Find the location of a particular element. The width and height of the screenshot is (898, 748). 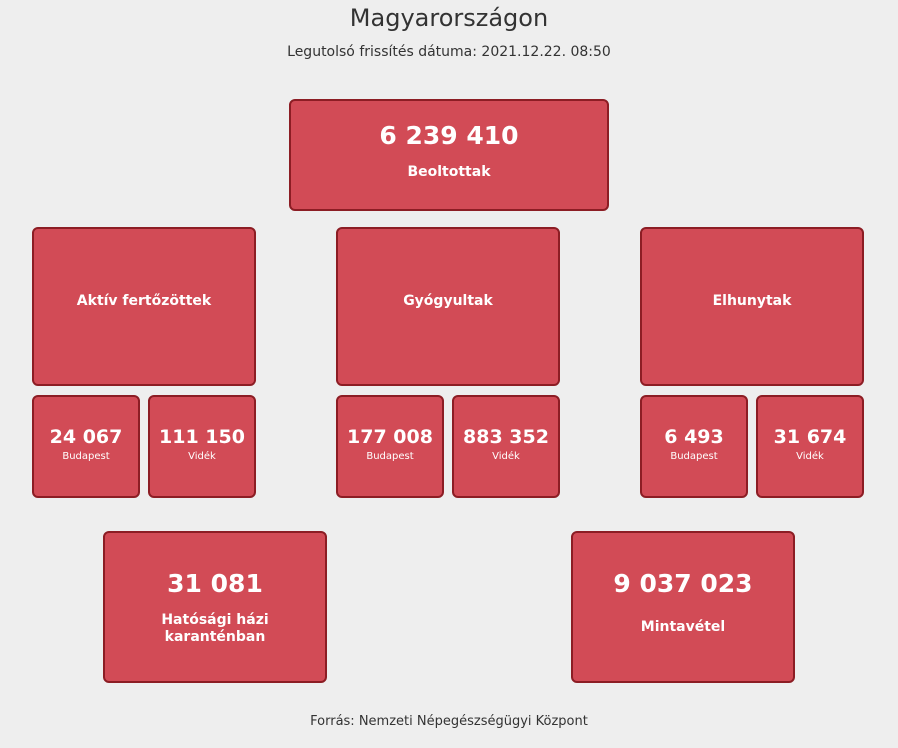

recovered-videk-value: 883 352 is located at coordinates (506, 437).